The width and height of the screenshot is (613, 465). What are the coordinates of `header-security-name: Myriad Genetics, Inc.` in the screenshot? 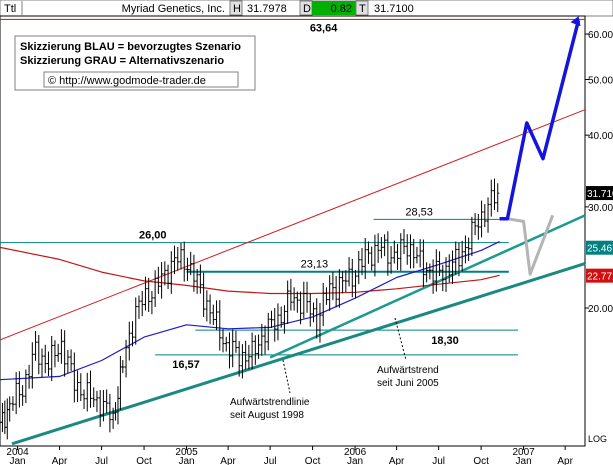 It's located at (173, 9).